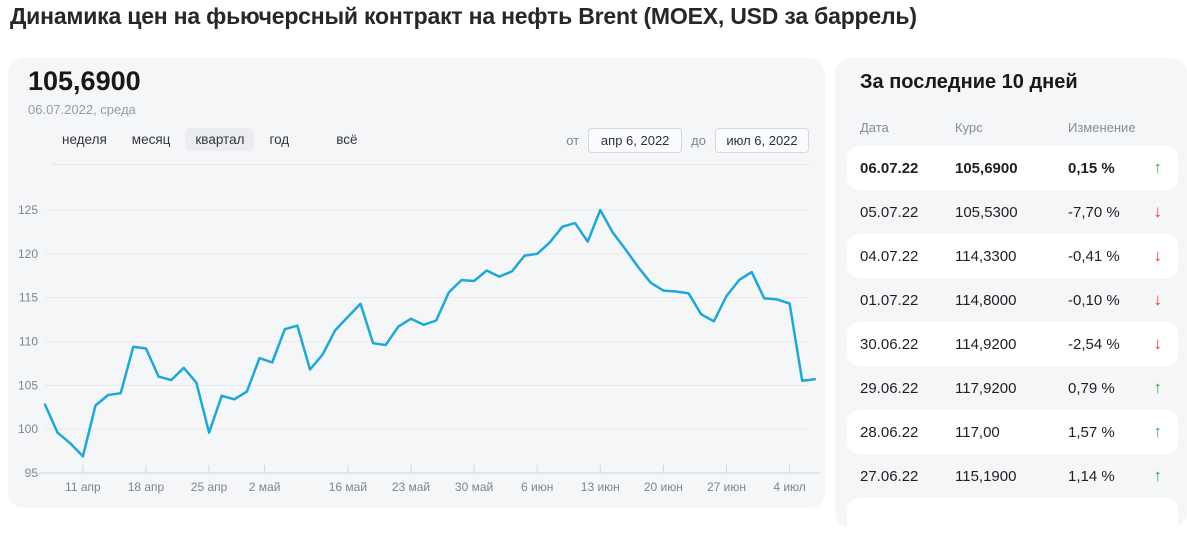  What do you see at coordinates (986, 212) in the screenshot?
I see `row-rate: 105,5300` at bounding box center [986, 212].